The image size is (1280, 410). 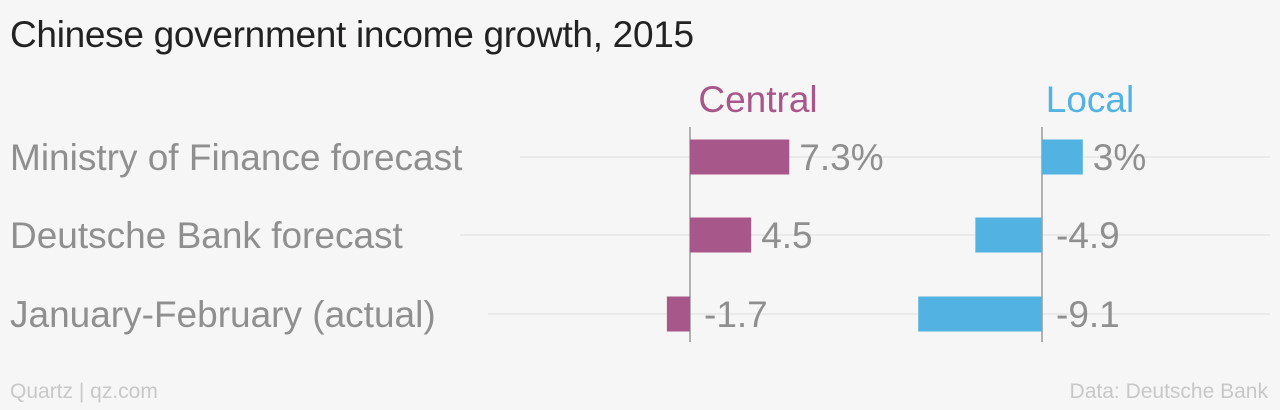 What do you see at coordinates (841, 157) in the screenshot?
I see `data-label: 7.3%` at bounding box center [841, 157].